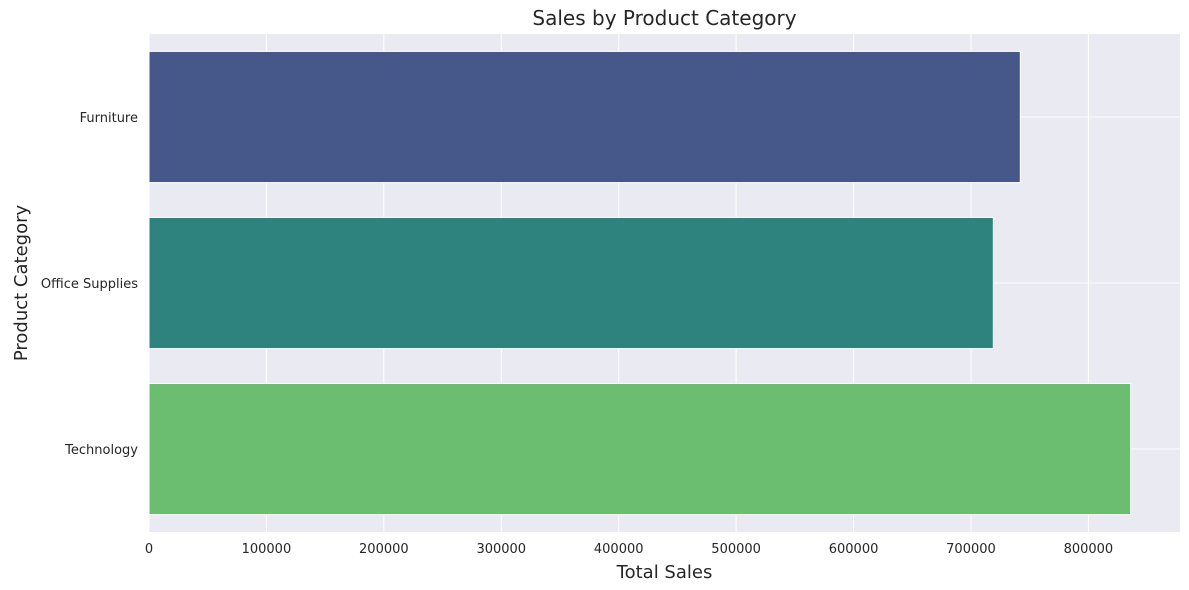  What do you see at coordinates (21, 283) in the screenshot?
I see `y-axis-label: Product Category` at bounding box center [21, 283].